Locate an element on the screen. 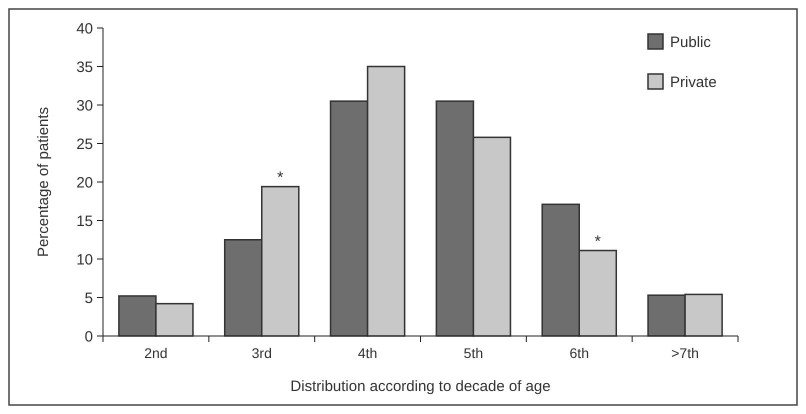 This screenshot has height=414, width=806. x-tick-label: 2nd is located at coordinates (156, 353).